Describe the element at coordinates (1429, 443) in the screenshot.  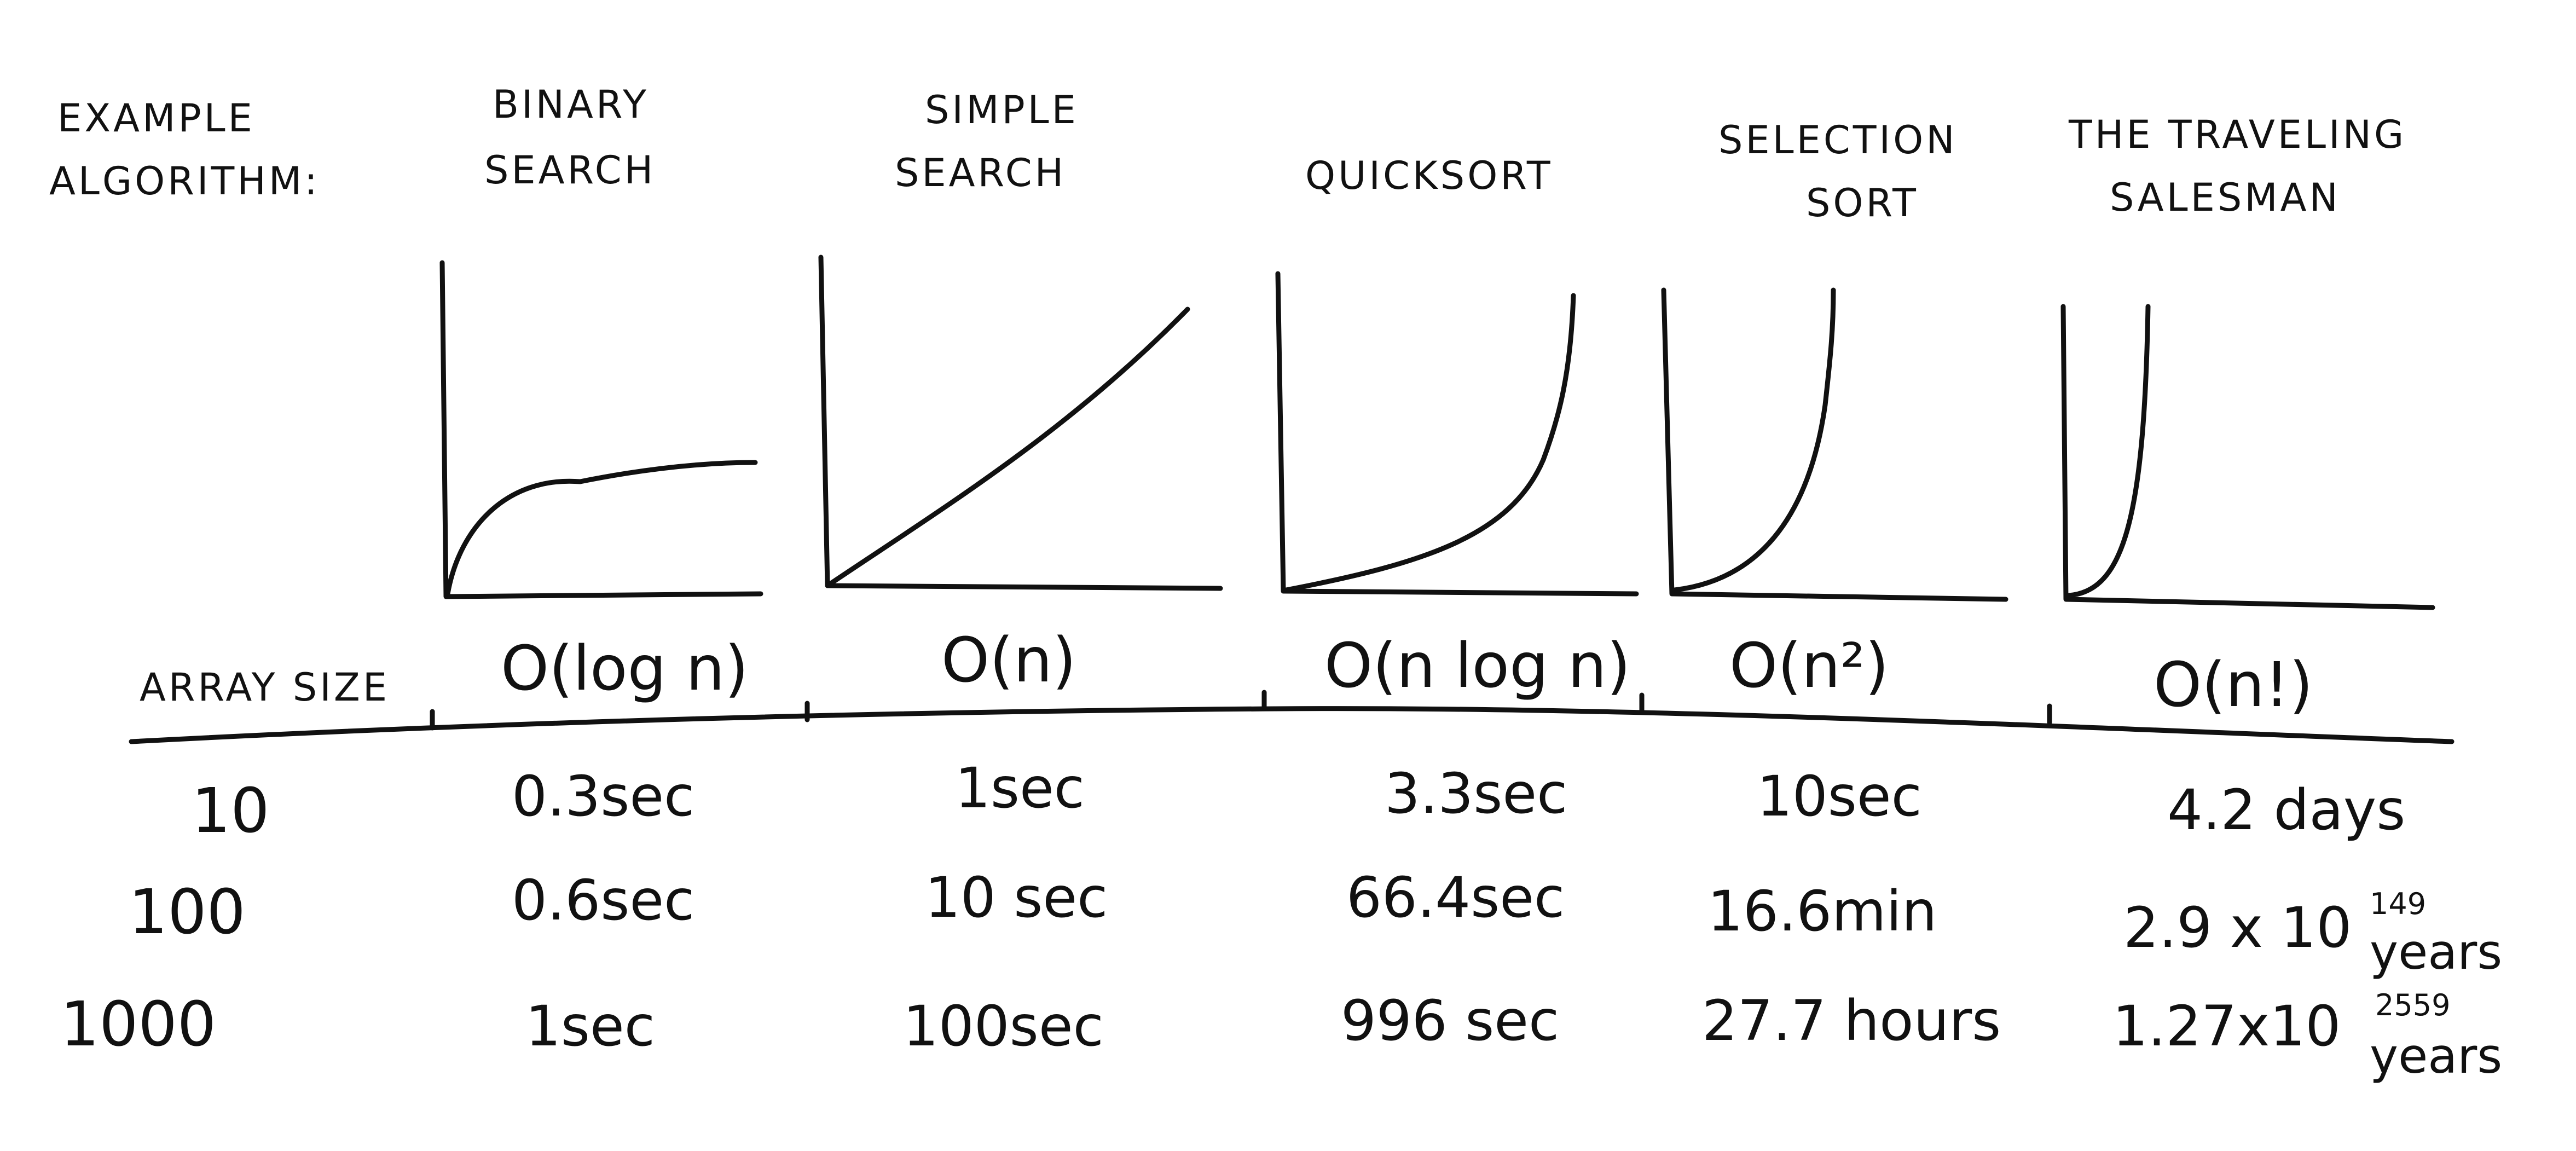
I see `nlogn-curve` at that location.